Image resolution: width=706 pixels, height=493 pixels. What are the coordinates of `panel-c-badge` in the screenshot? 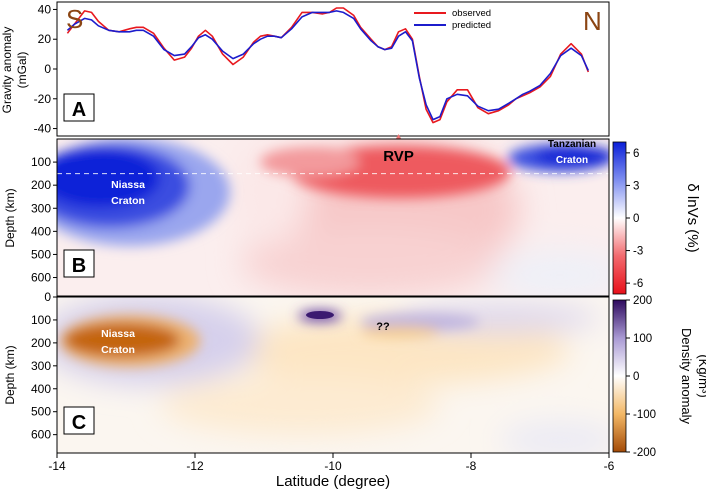 It's located at (79, 420).